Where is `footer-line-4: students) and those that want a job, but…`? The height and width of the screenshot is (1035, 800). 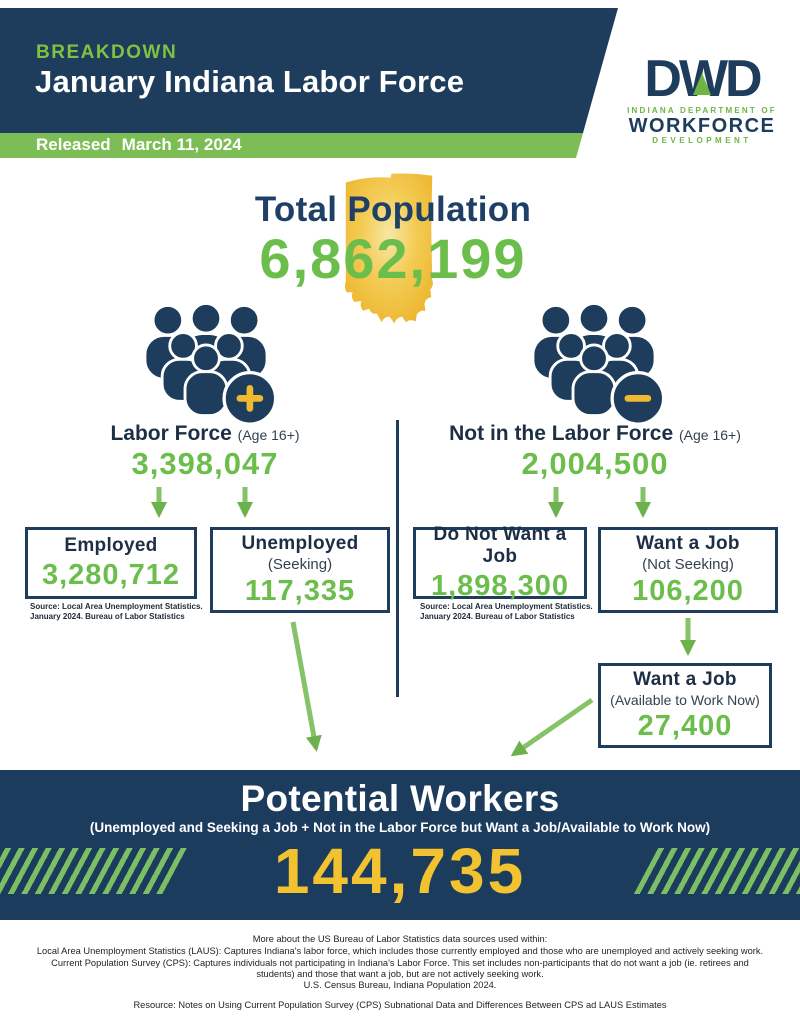
footer-line-4: students) and those that want a job, but… is located at coordinates (400, 974).